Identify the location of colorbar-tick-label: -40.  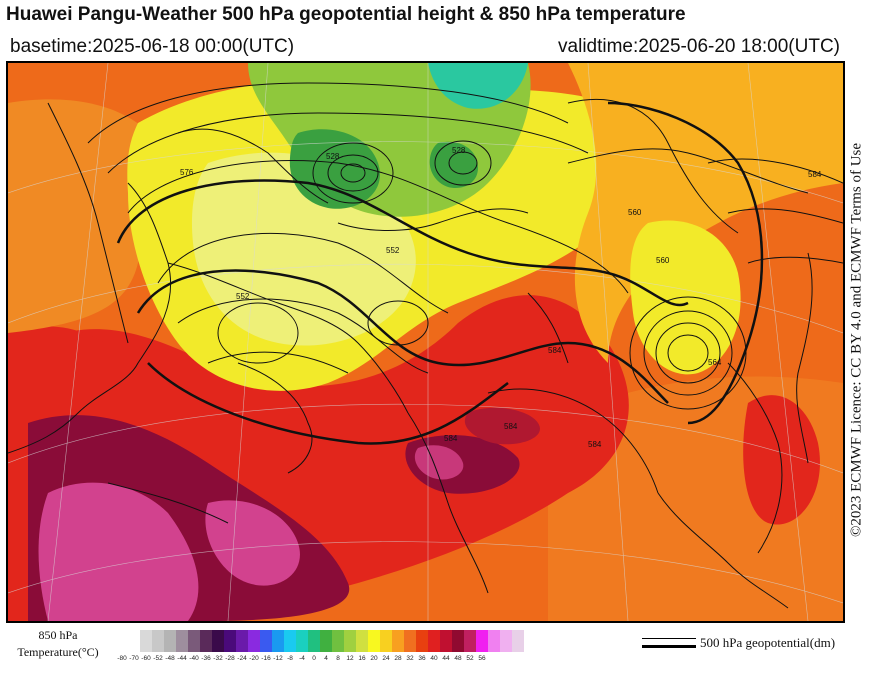
(194, 658).